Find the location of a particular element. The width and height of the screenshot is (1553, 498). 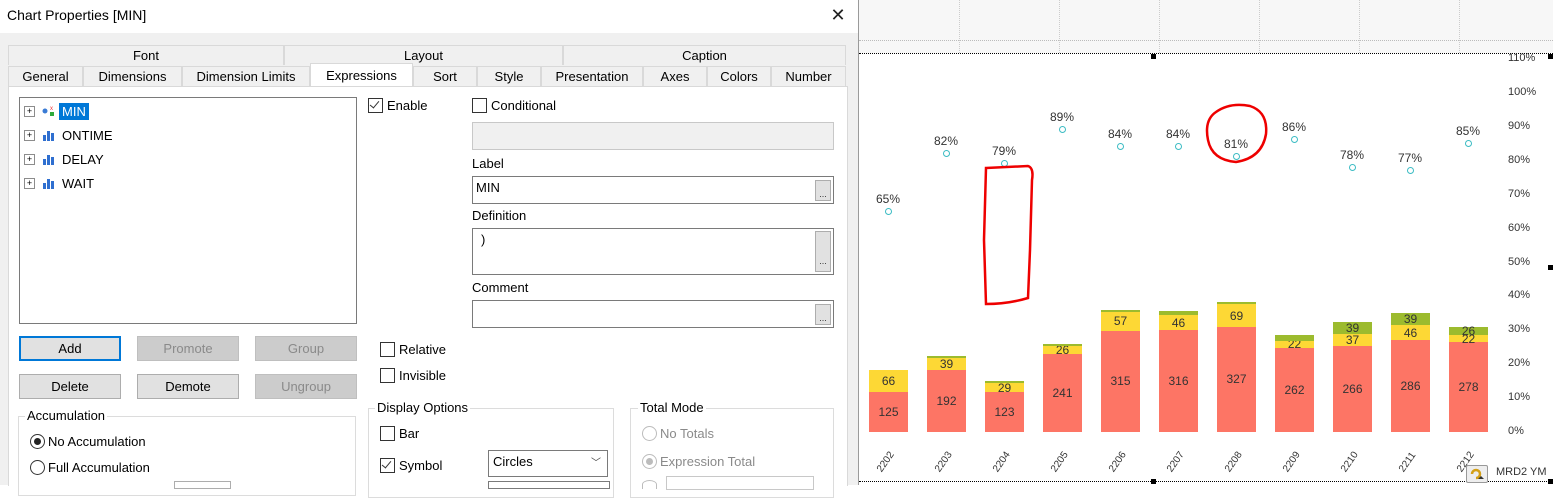

tab-caption: Caption is located at coordinates (704, 55).